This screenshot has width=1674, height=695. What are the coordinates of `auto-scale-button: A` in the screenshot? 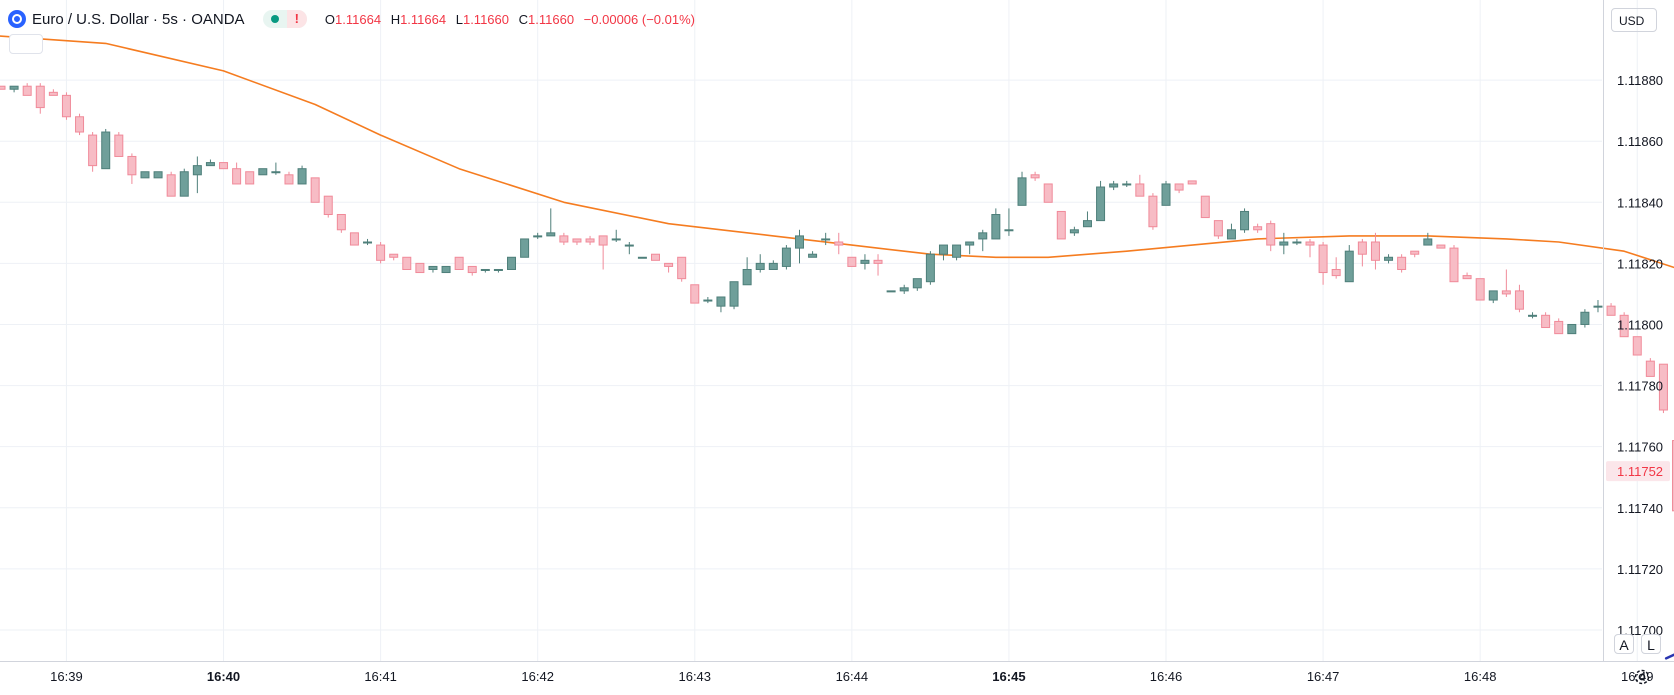 It's located at (1624, 644).